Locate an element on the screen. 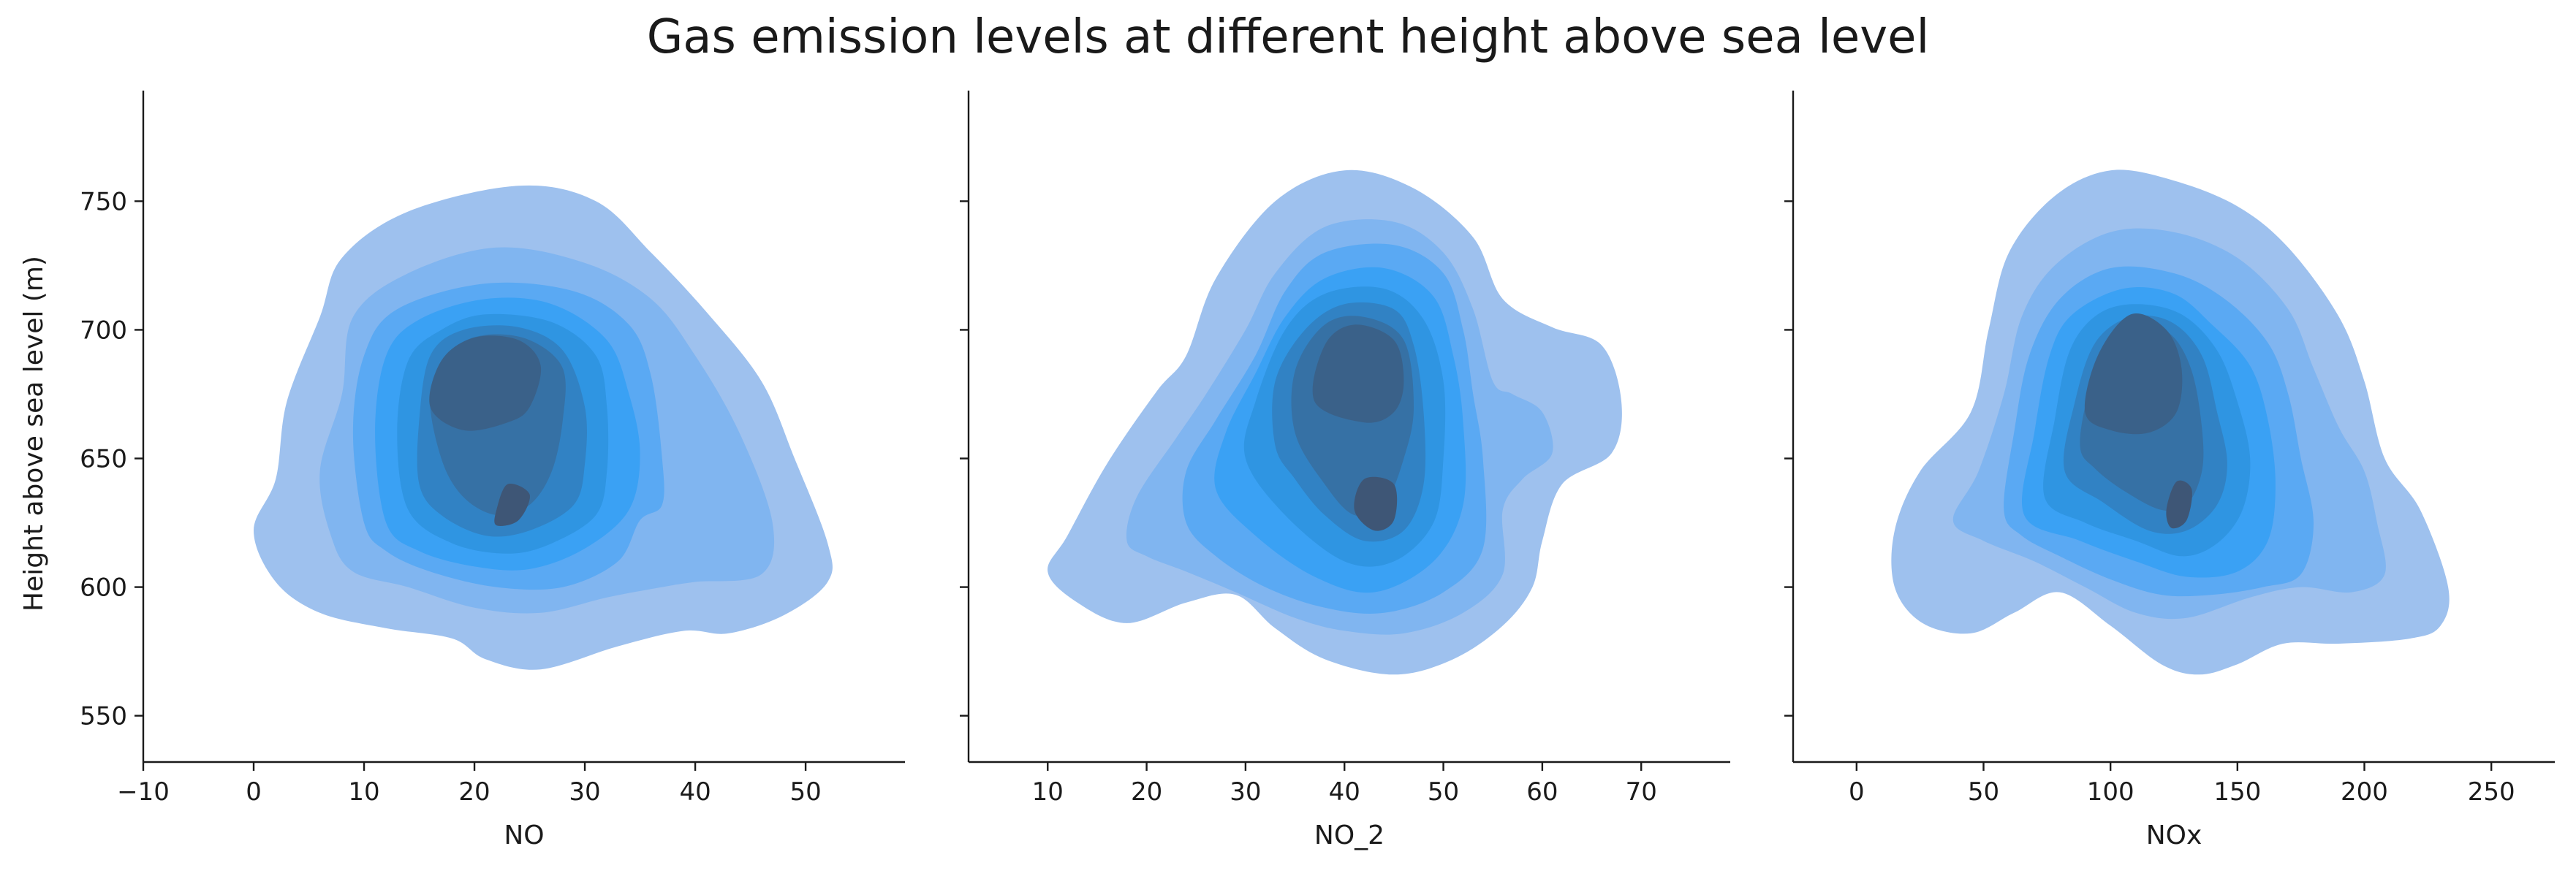  x-tick-label: 60 is located at coordinates (1542, 792).